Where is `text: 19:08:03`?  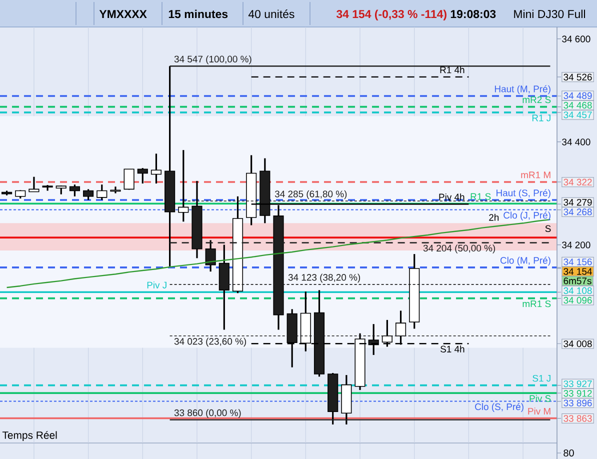
text: 19:08:03 is located at coordinates (473, 14).